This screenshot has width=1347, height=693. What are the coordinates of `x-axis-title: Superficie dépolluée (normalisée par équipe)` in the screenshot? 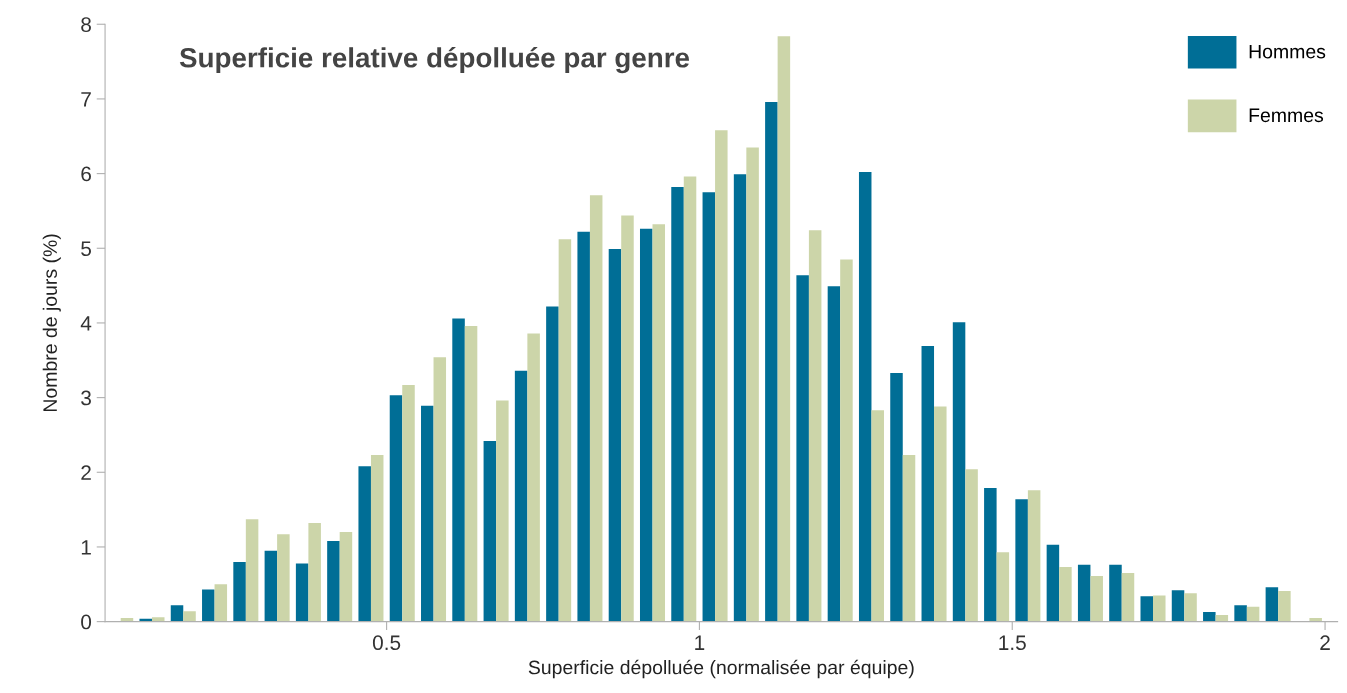 It's located at (721, 669).